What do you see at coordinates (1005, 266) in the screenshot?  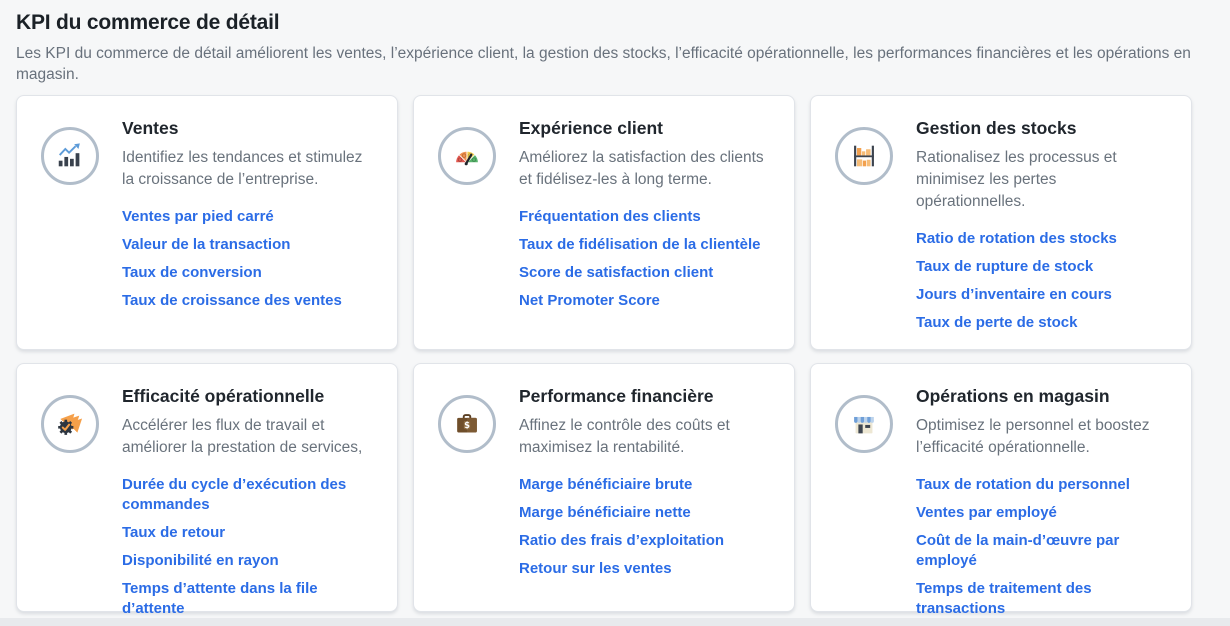 I see `kpi-link: Taux de rupture de stock` at bounding box center [1005, 266].